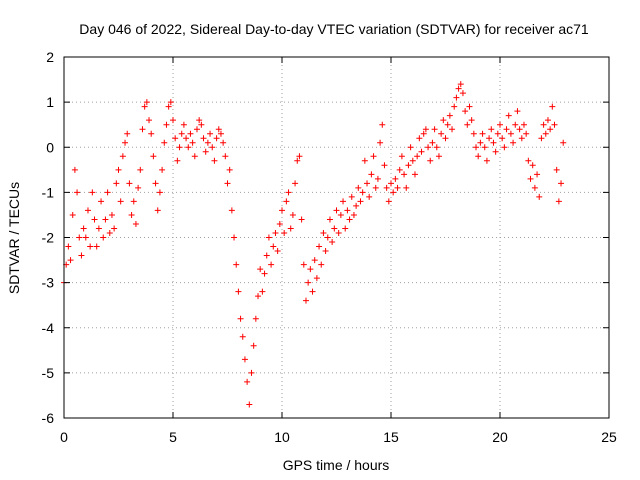 This screenshot has width=640, height=480. I want to click on x-tick-labels: 0 5 10 15 20 25, so click(338, 437).